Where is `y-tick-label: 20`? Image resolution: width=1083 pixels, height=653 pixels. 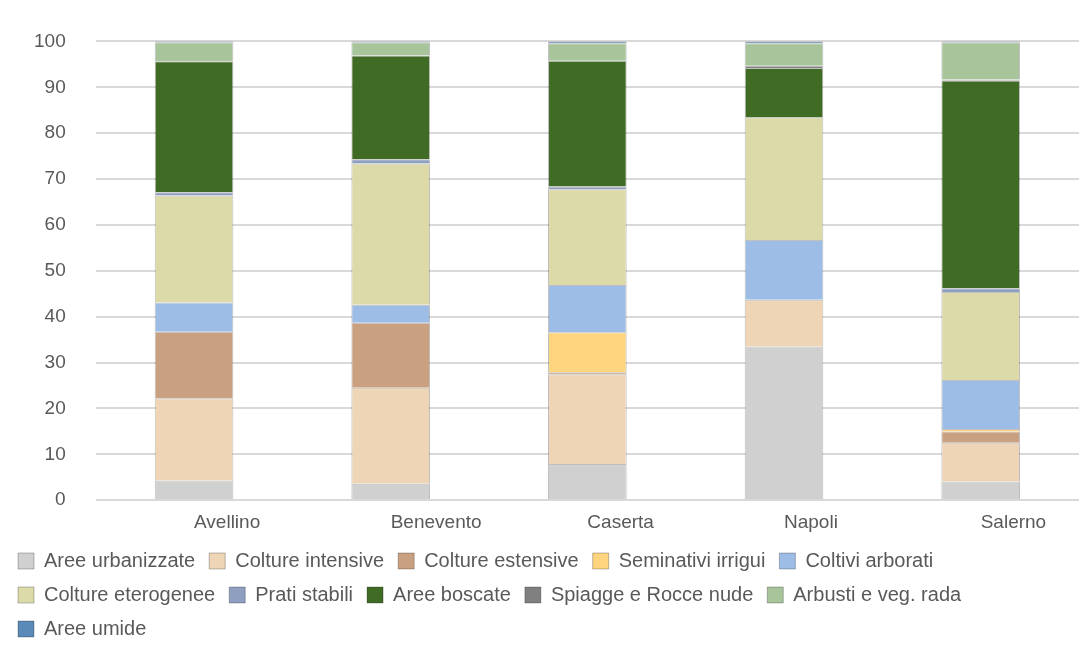 y-tick-label: 20 is located at coordinates (55, 407).